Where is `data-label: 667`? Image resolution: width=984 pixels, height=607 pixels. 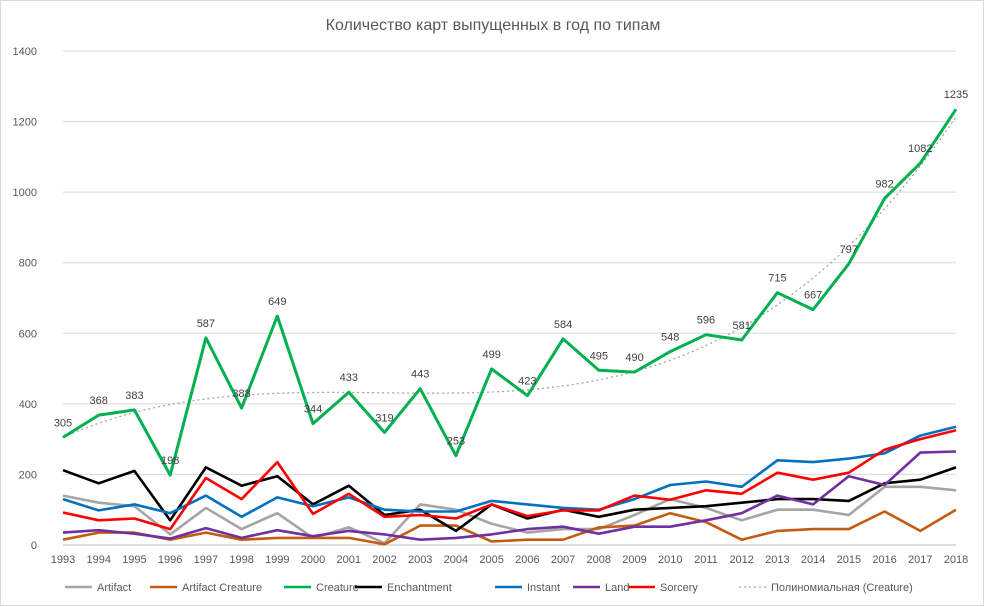 data-label: 667 is located at coordinates (813, 296).